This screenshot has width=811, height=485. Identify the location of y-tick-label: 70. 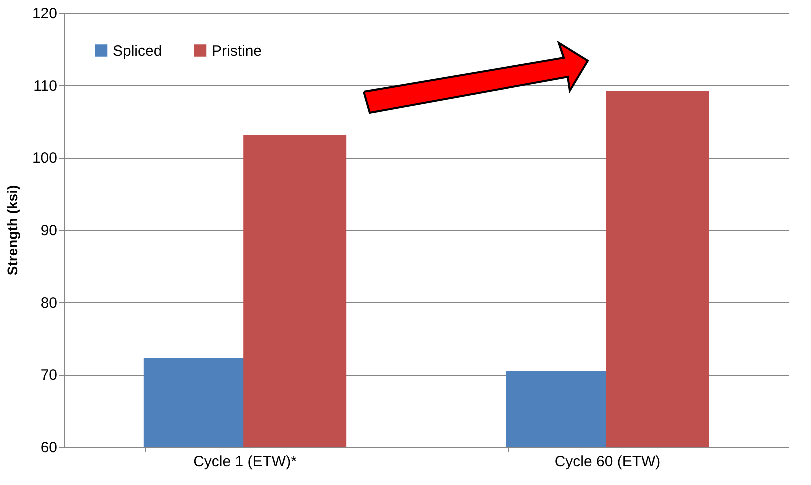
(49, 375).